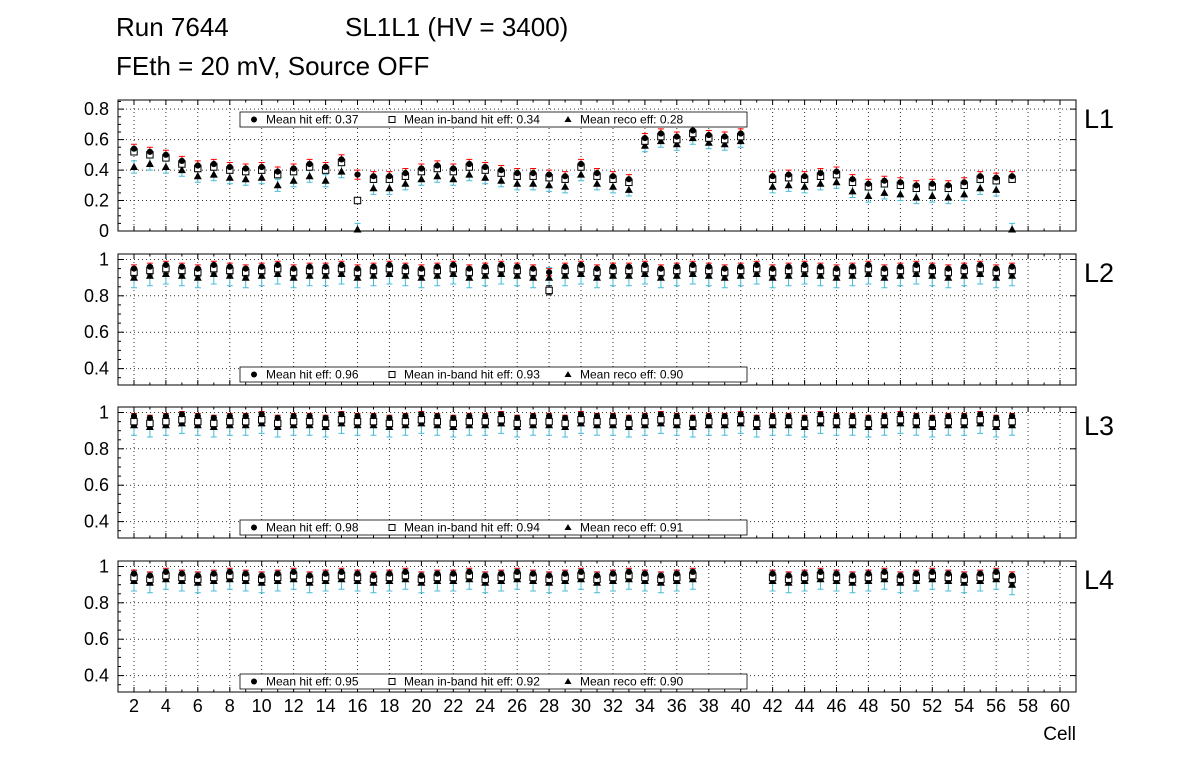  Describe the element at coordinates (357, 706) in the screenshot. I see `x-tick-label: 16` at that location.